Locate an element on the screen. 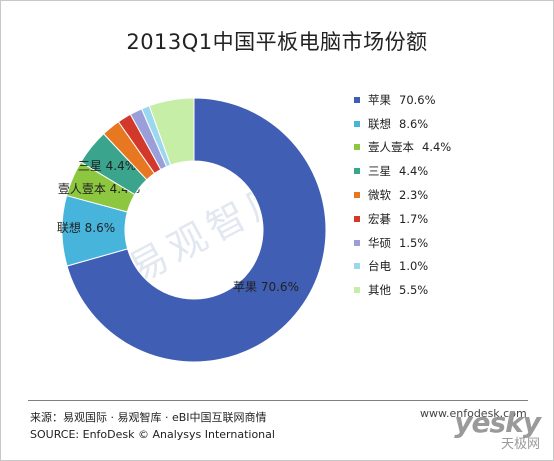 Image resolution: width=554 pixels, height=461 pixels. slice-label-1: 联想 8.6% is located at coordinates (86, 227).